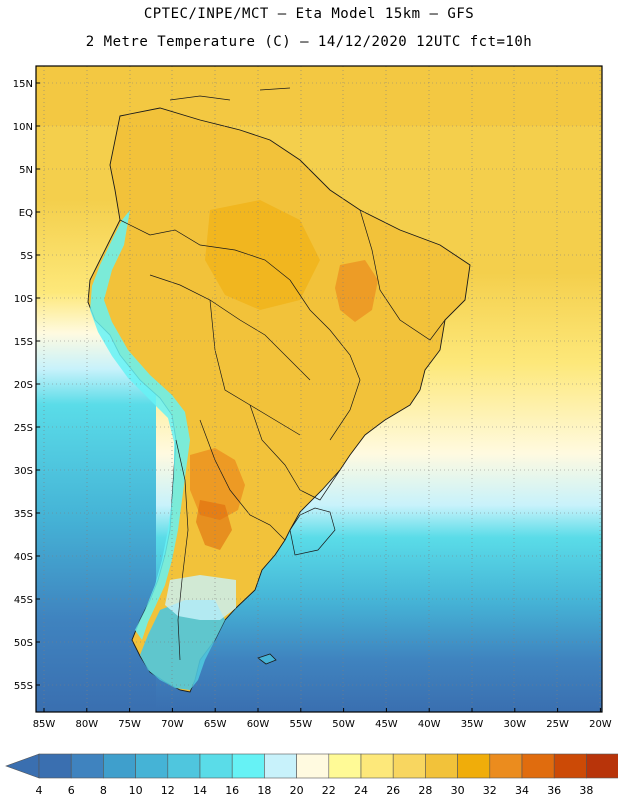 The height and width of the screenshot is (800, 618). I want to click on colorbar-swatches, so click(311, 766).